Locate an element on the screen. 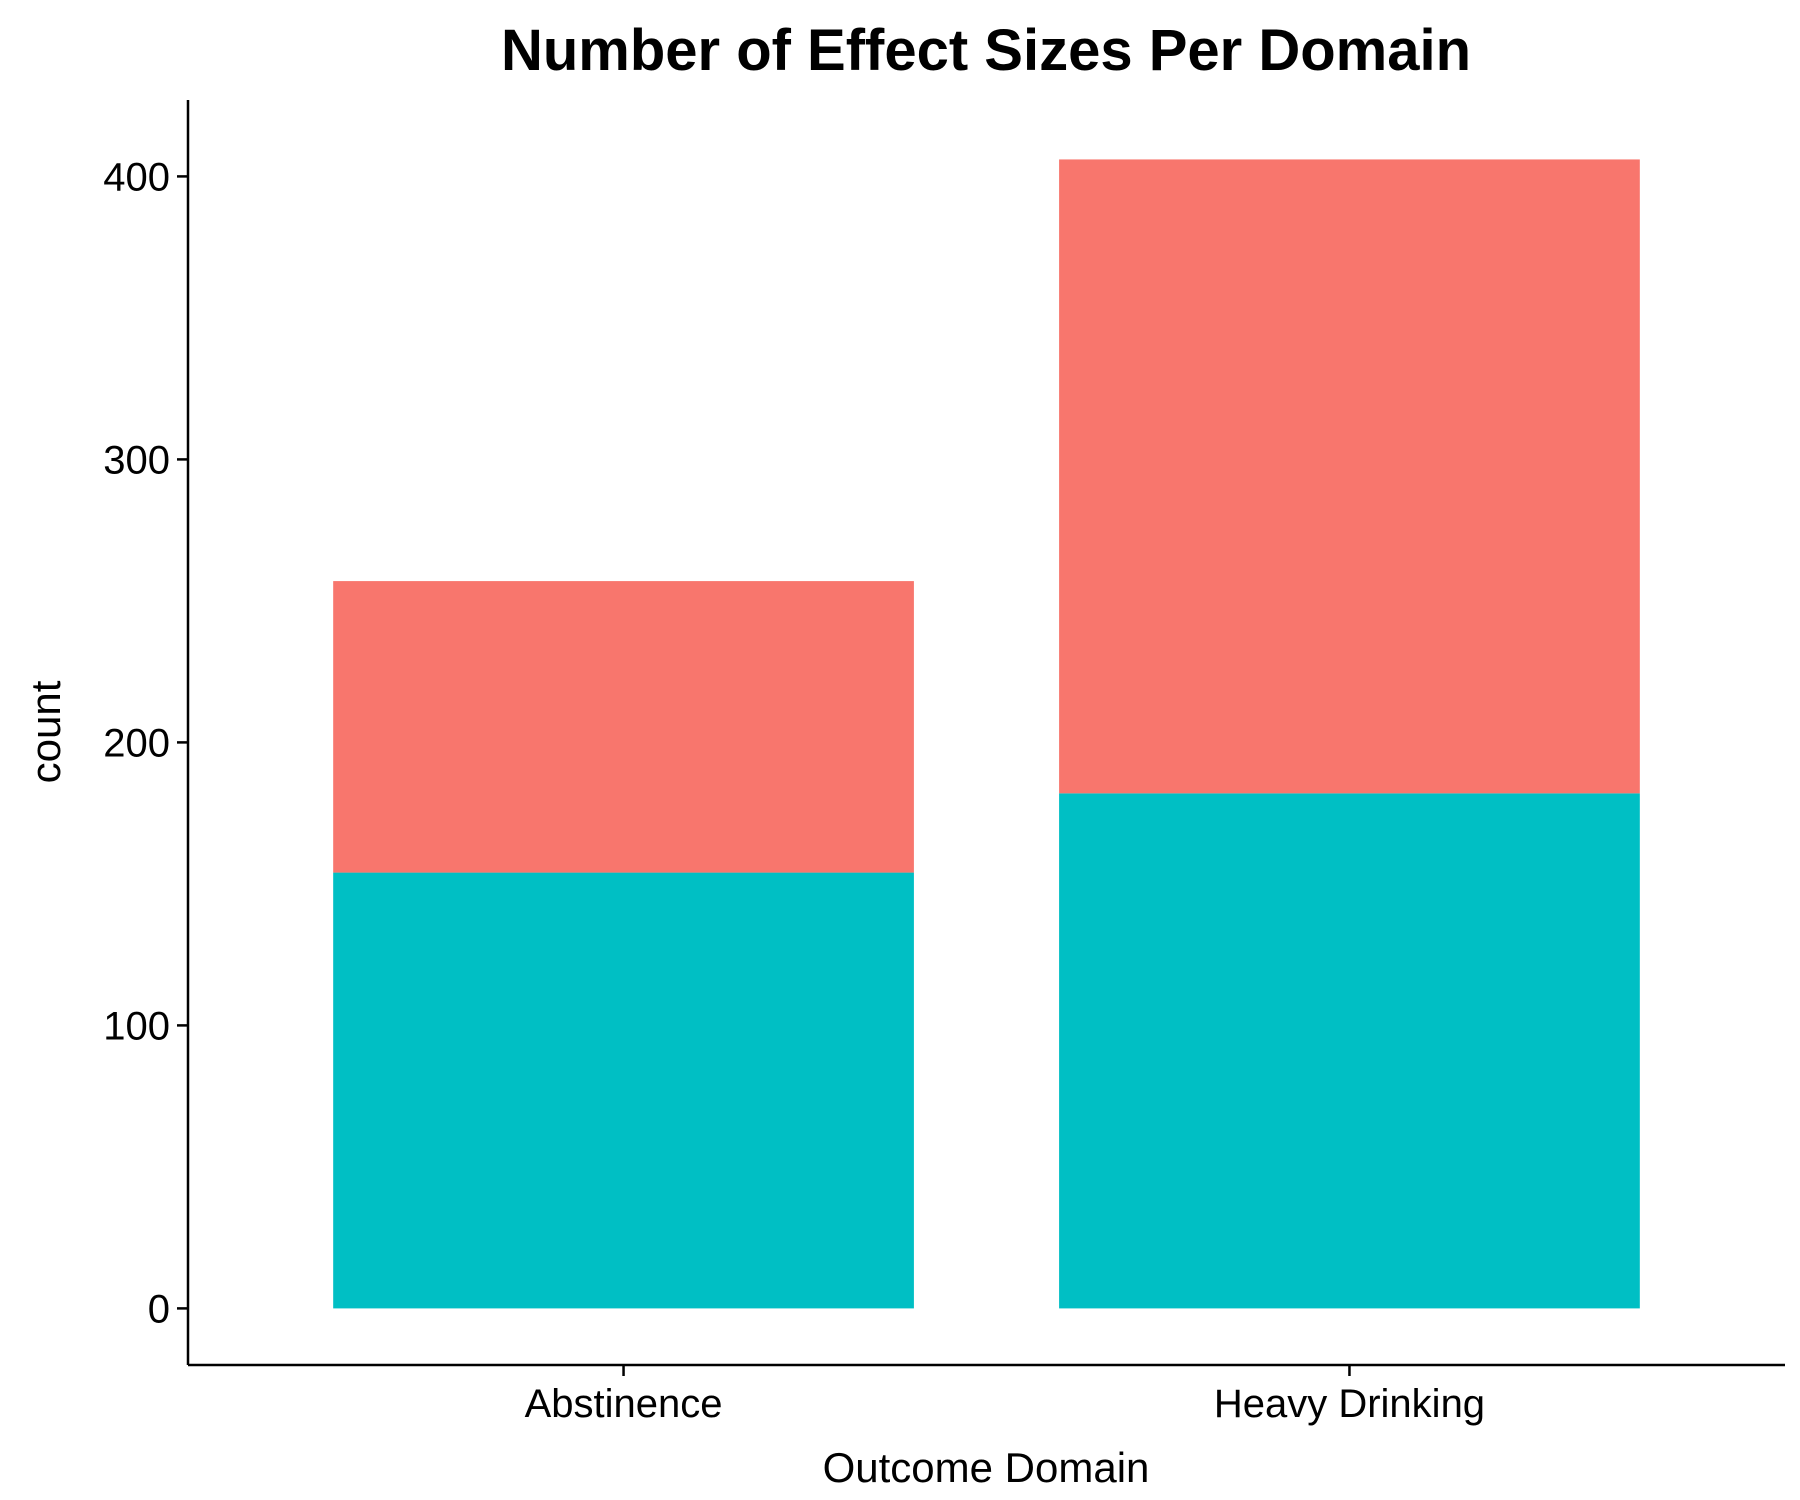 This screenshot has height=1500, width=1800. y-axis-title: count is located at coordinates (45, 731).